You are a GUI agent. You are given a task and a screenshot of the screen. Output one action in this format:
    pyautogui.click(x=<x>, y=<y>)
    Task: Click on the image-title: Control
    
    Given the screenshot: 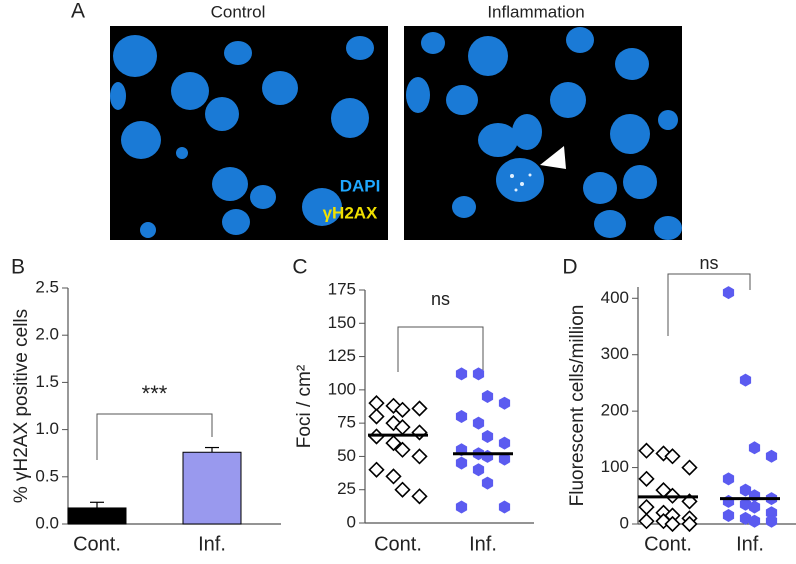 What is the action you would take?
    pyautogui.click(x=238, y=11)
    